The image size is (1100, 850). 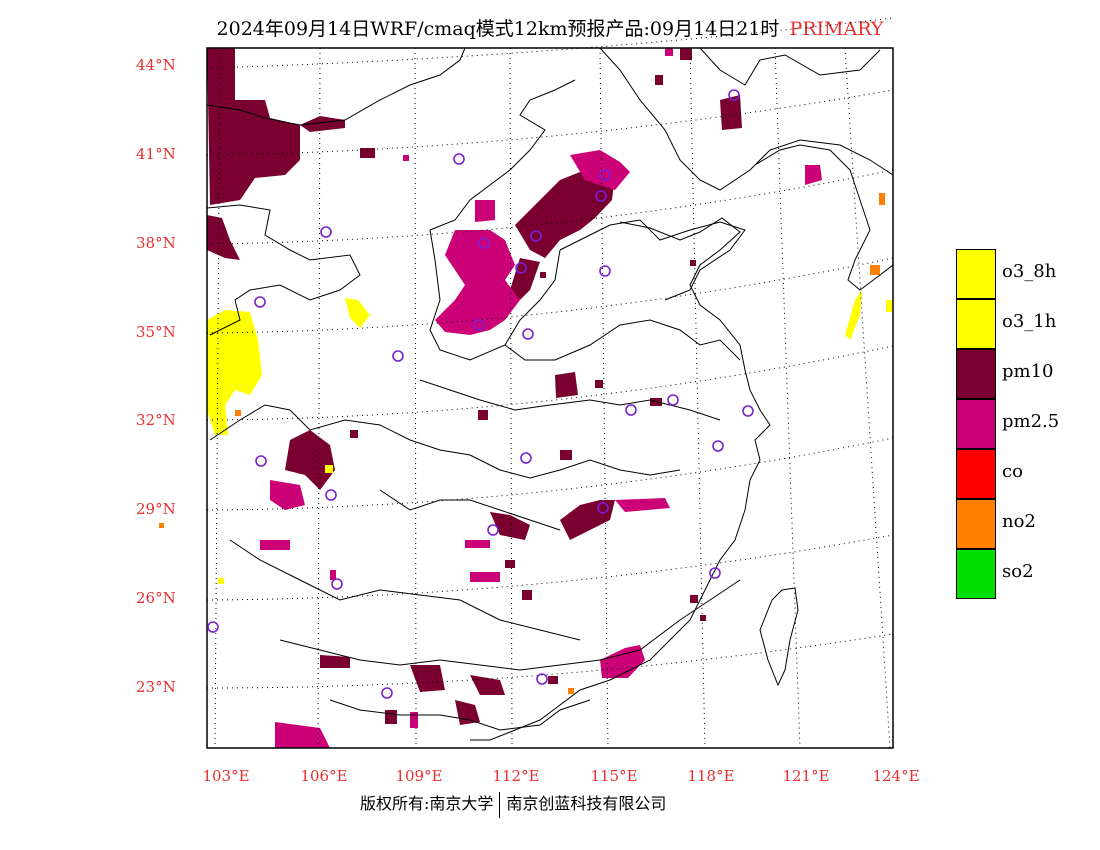 I want to click on legend-label-pm25: pm2.5, so click(x=1031, y=421).